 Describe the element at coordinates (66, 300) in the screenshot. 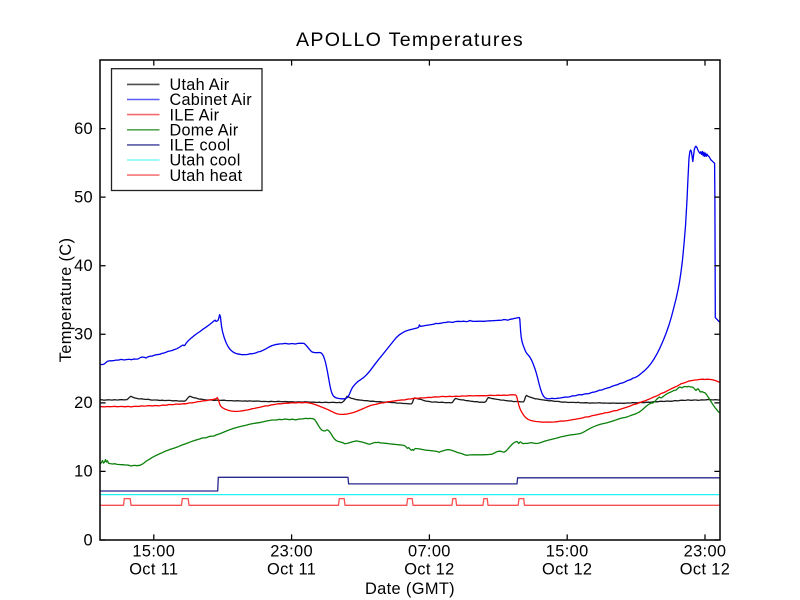

I see `svg-text: Temperature (C)` at that location.